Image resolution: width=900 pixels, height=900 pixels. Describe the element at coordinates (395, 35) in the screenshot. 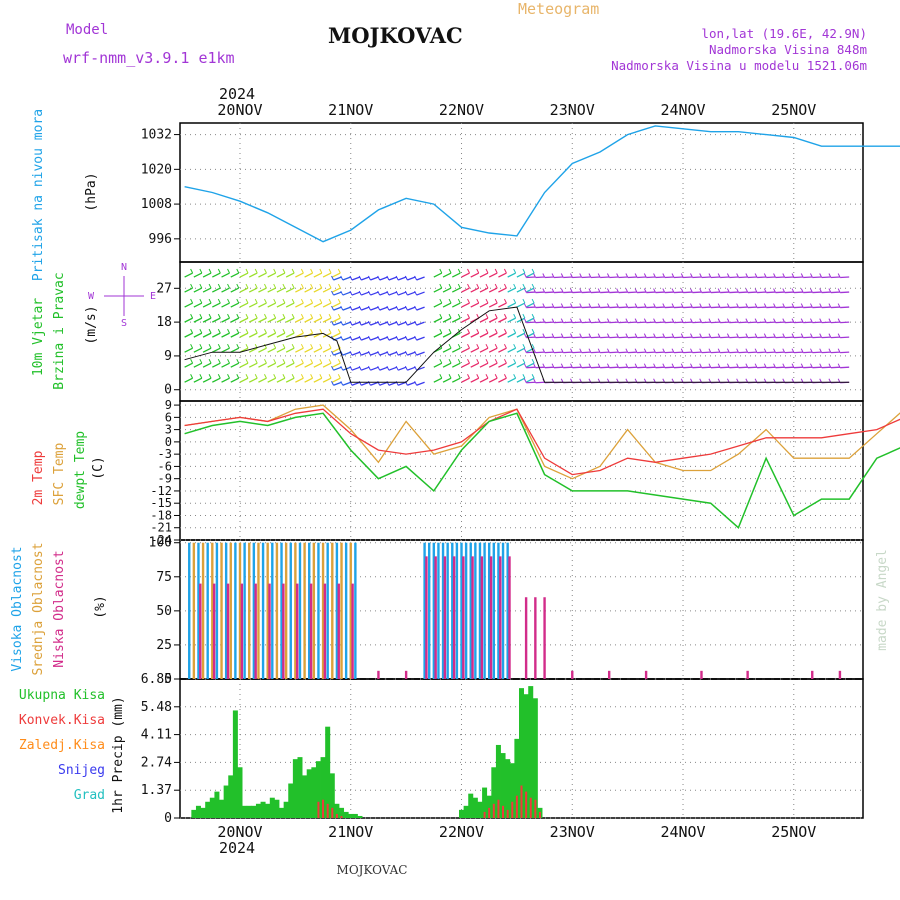

I see `station-title: MOJKOVAC` at that location.